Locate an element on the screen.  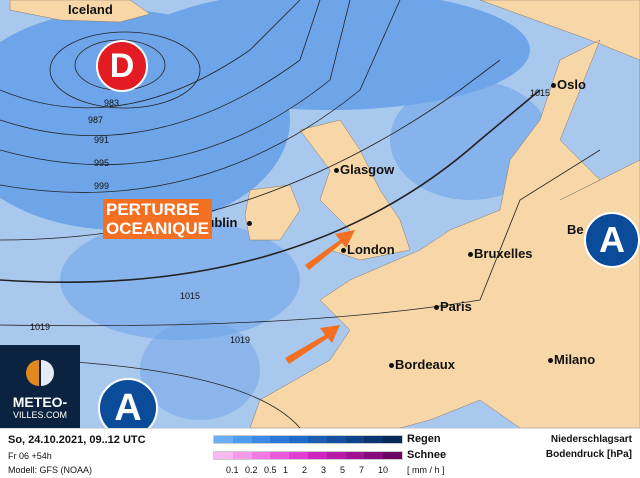
scale-tick: 2 is located at coordinates (305, 470).